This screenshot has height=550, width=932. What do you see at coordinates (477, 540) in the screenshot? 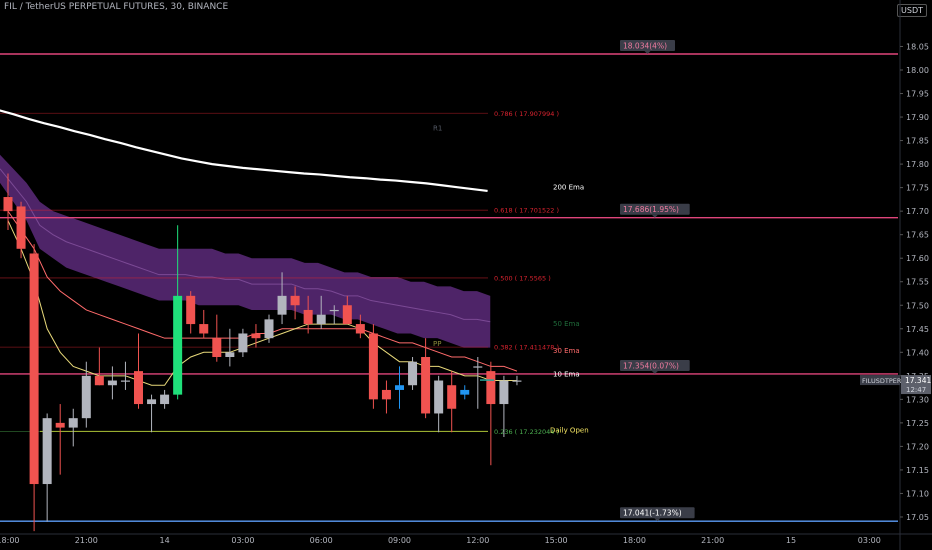
I see `time-tick-label: 12:00` at bounding box center [477, 540].